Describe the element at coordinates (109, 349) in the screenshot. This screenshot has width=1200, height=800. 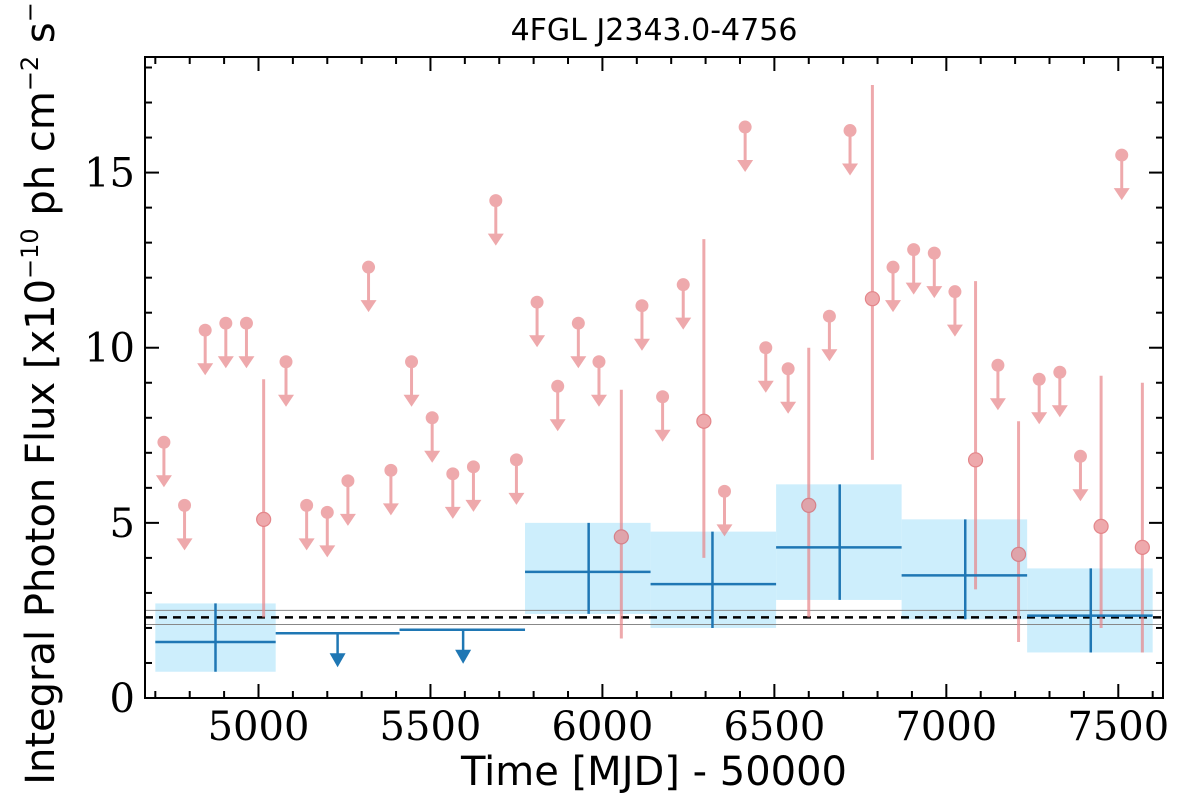
I see `y-tick-label: 10` at that location.